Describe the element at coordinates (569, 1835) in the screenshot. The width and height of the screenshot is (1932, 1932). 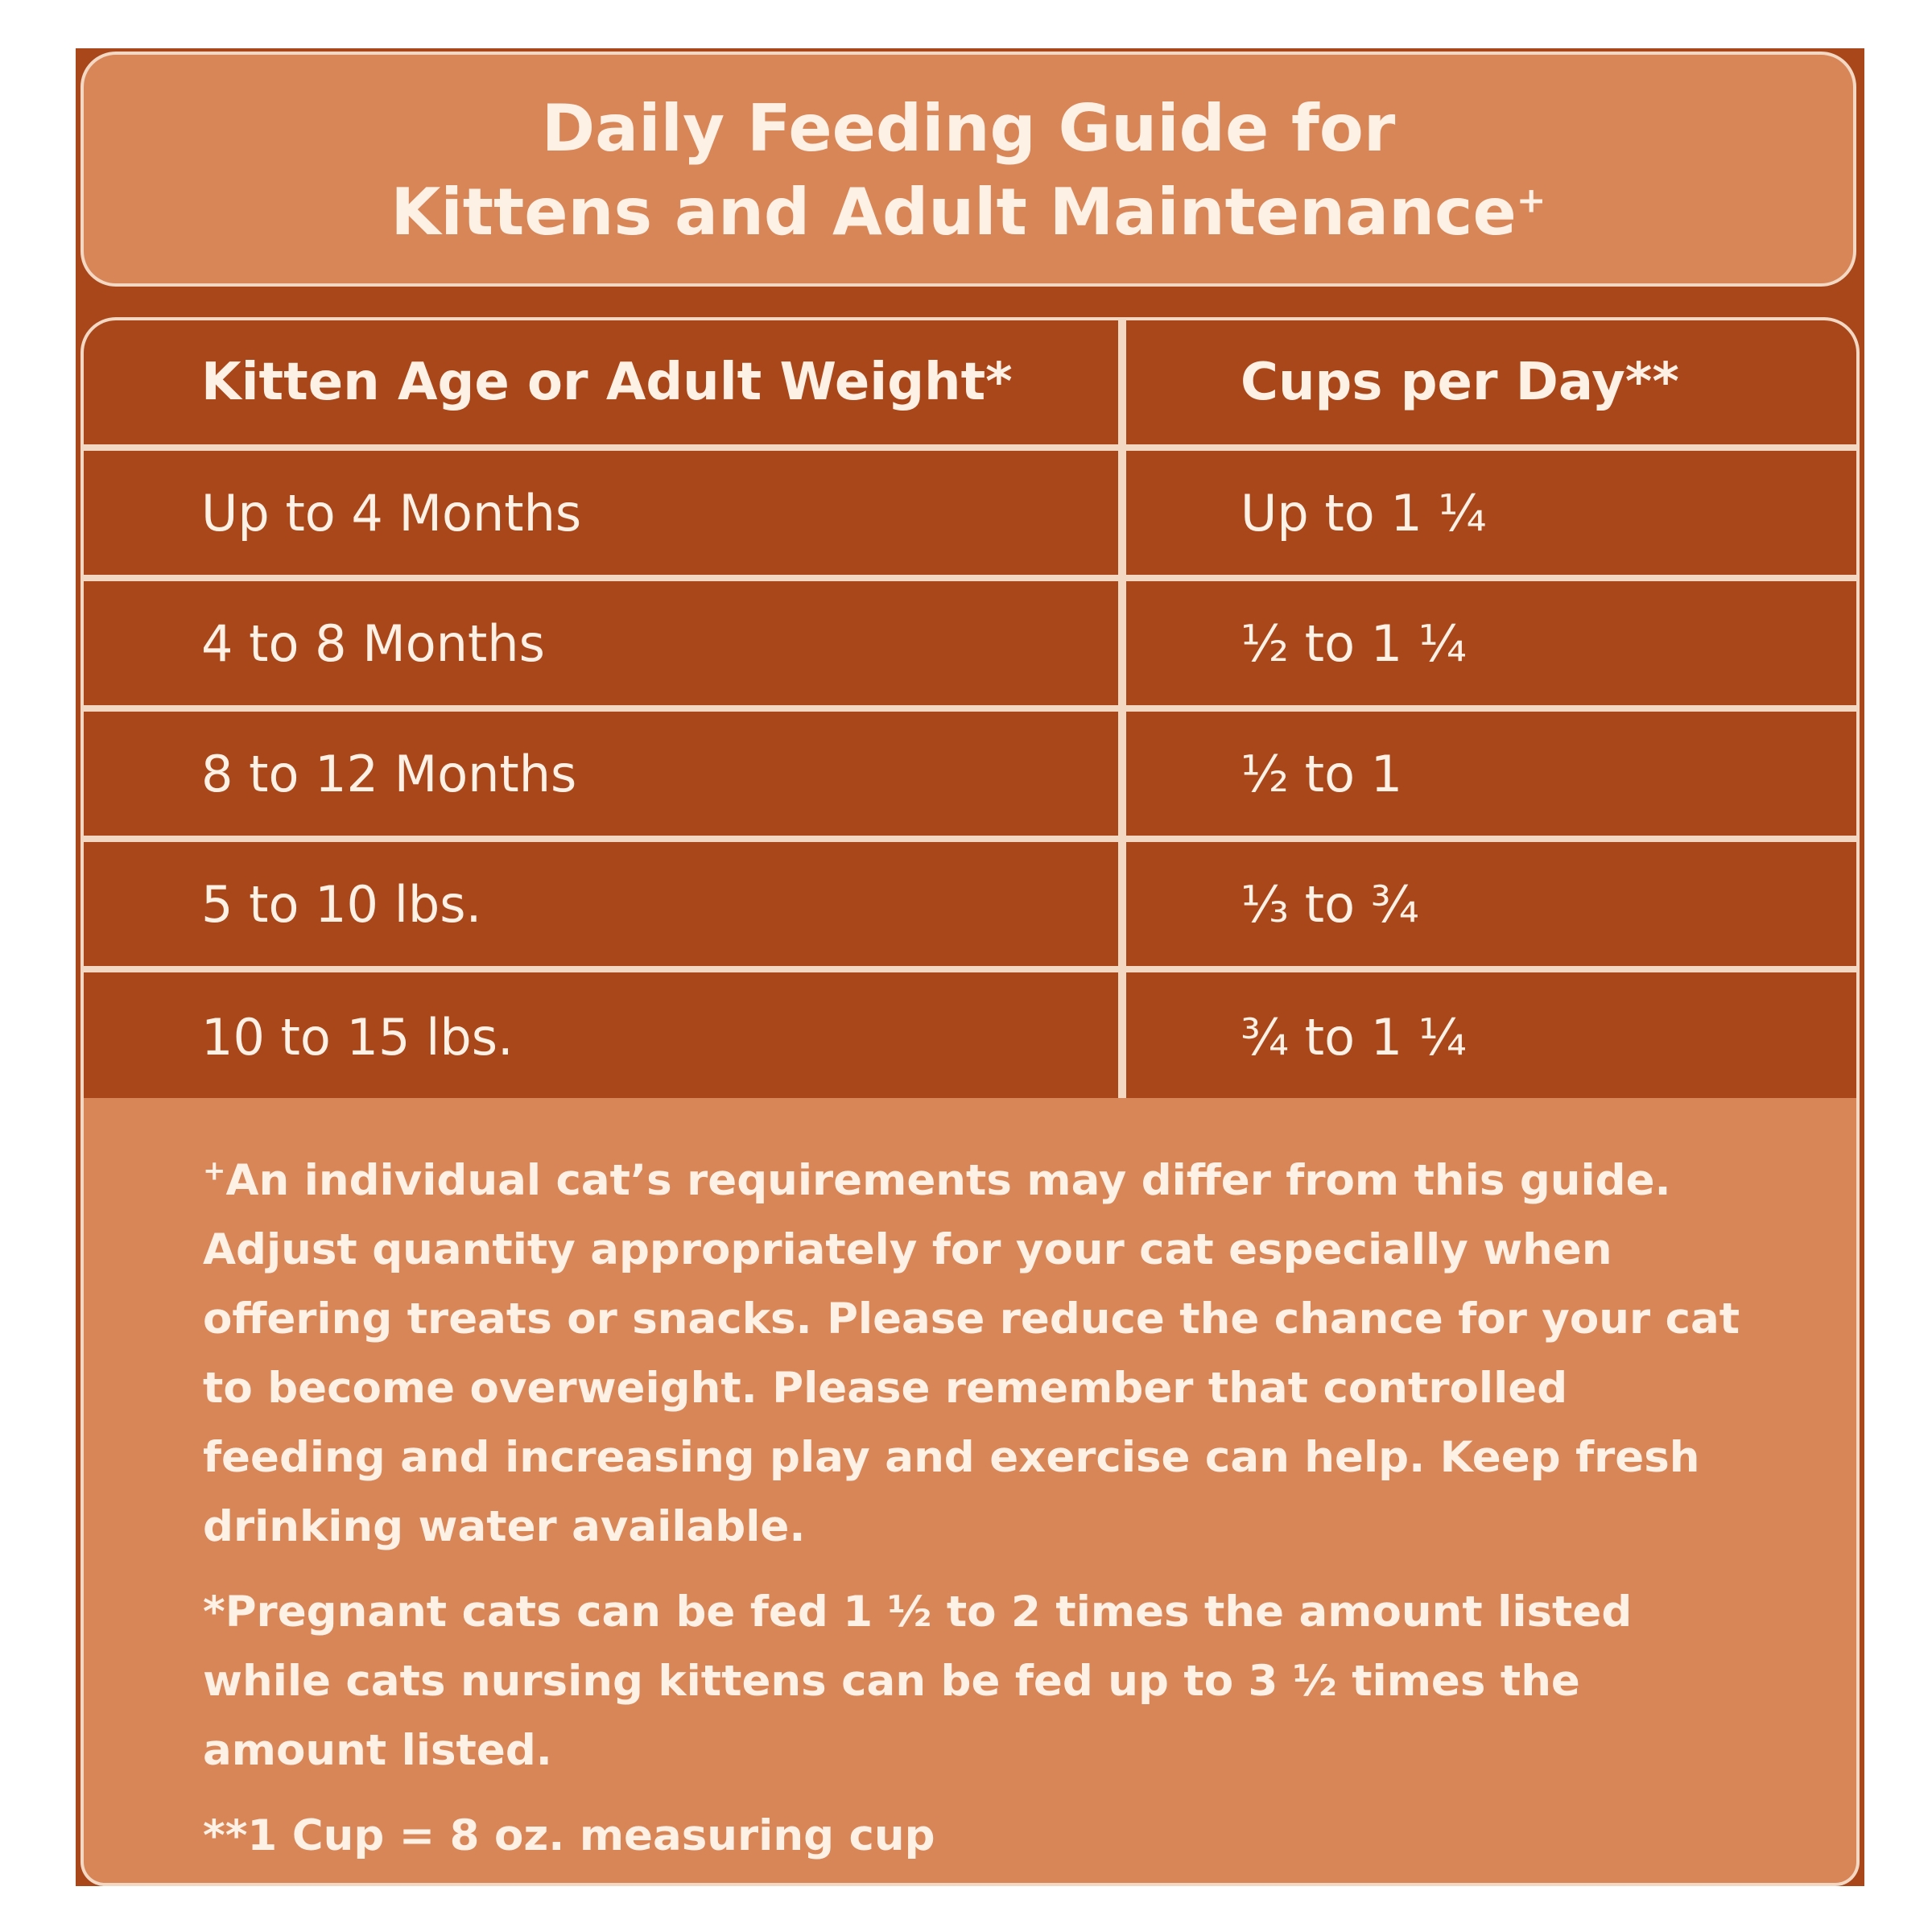
I see `note-cup-measure: **1 Cup = 8 oz. measuring cup` at that location.